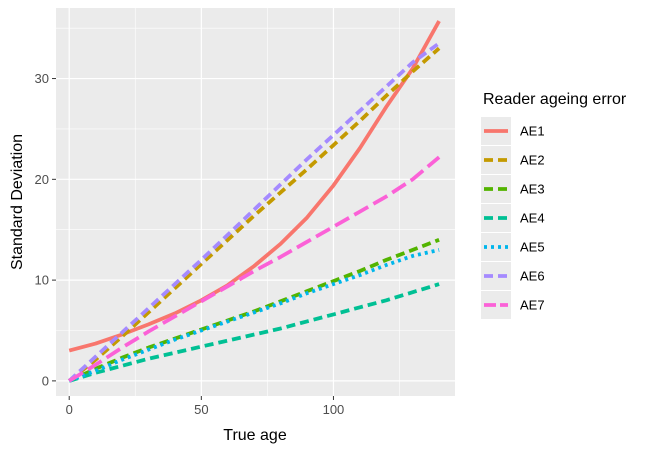 This screenshot has height=451, width=662. What do you see at coordinates (555, 99) in the screenshot?
I see `legend-title: Reader ageing error` at bounding box center [555, 99].